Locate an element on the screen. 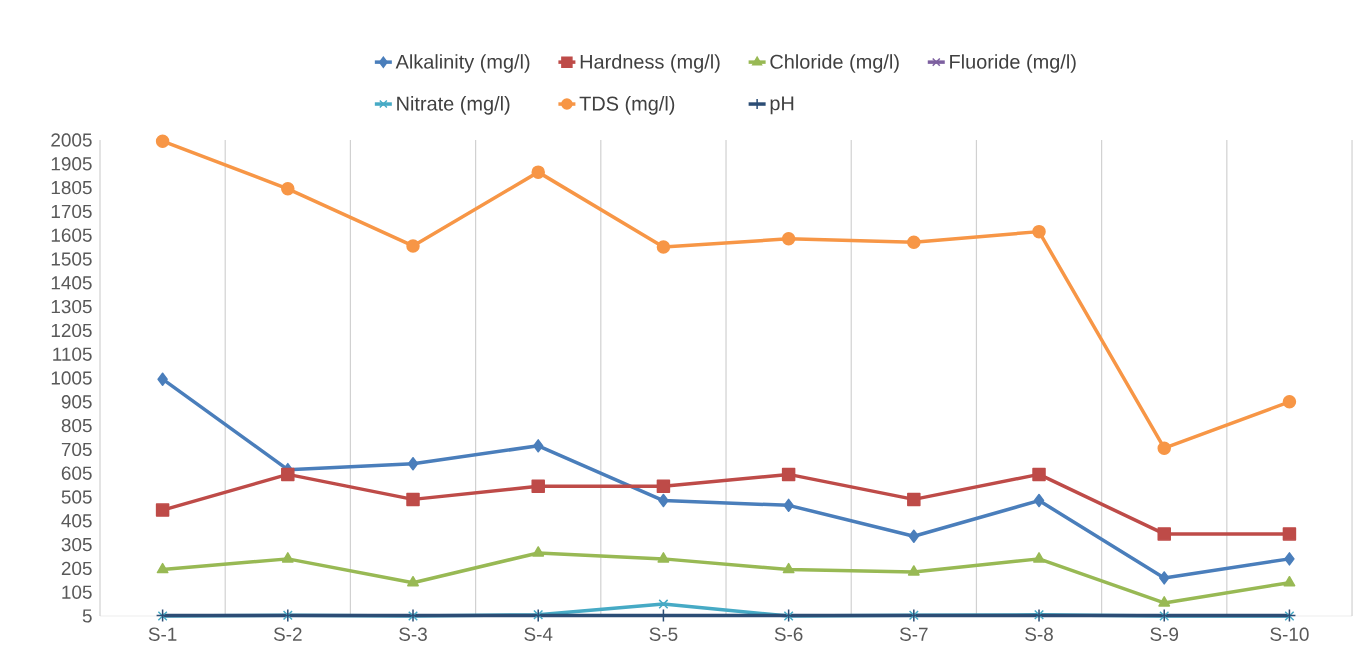  x-tick-label: S-9 is located at coordinates (1164, 634).